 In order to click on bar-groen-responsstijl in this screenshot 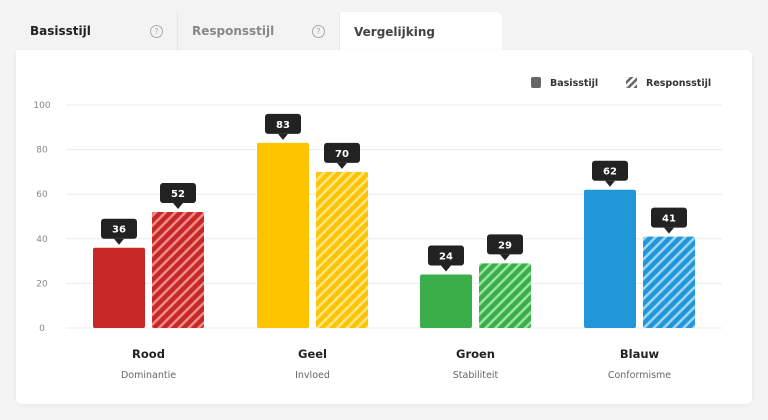, I will do `click(505, 295)`.